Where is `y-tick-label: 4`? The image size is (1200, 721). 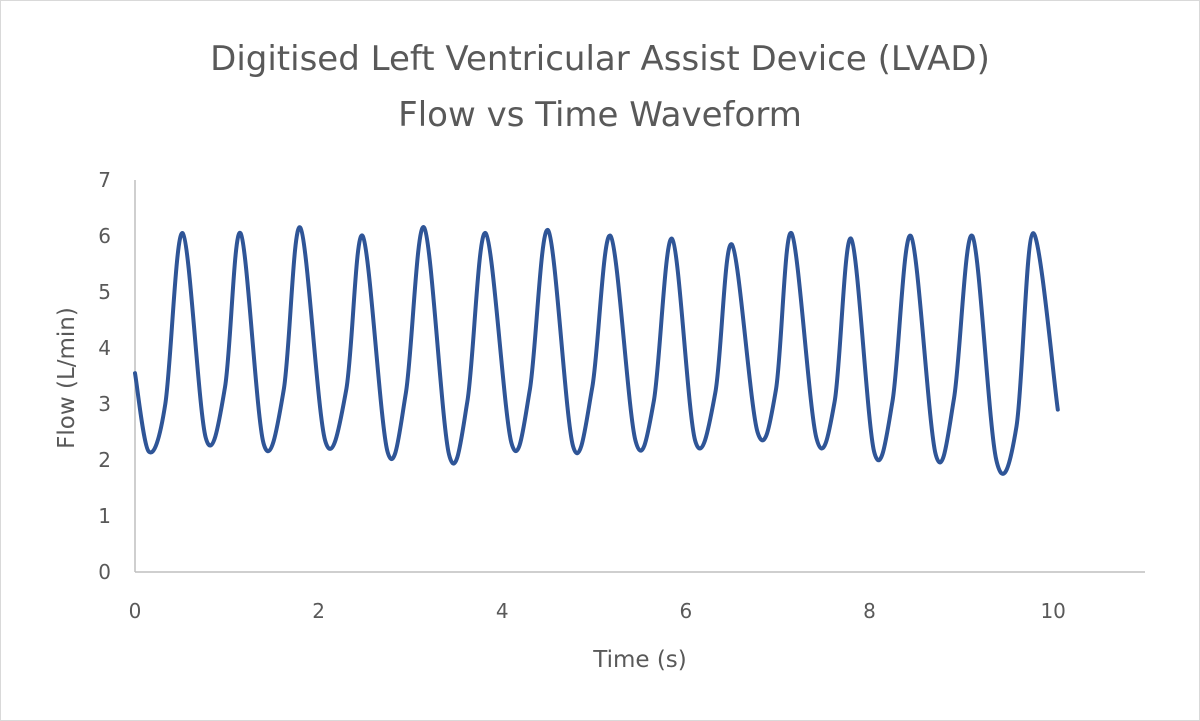
y-tick-label: 4 is located at coordinates (104, 348).